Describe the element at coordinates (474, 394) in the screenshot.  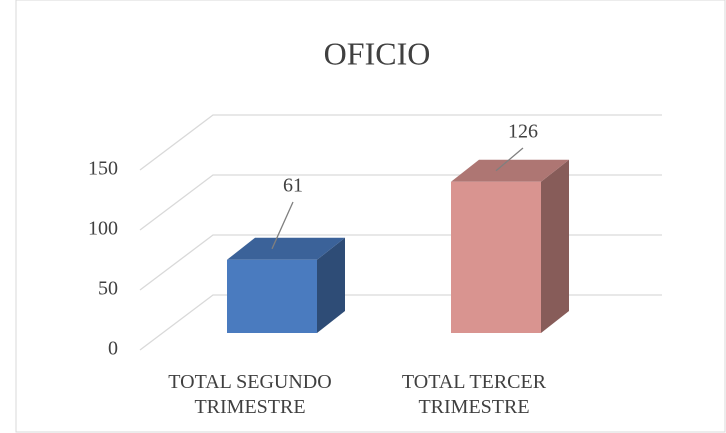
I see `x-tick-label: TOTAL TERCER TRIMESTRE` at that location.